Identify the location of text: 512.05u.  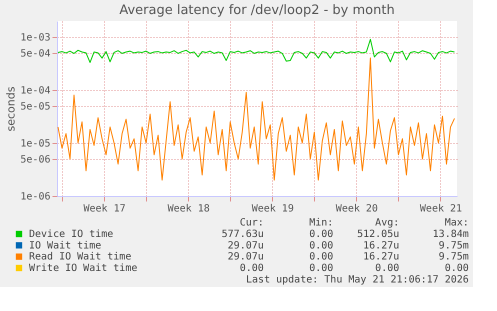
(378, 234).